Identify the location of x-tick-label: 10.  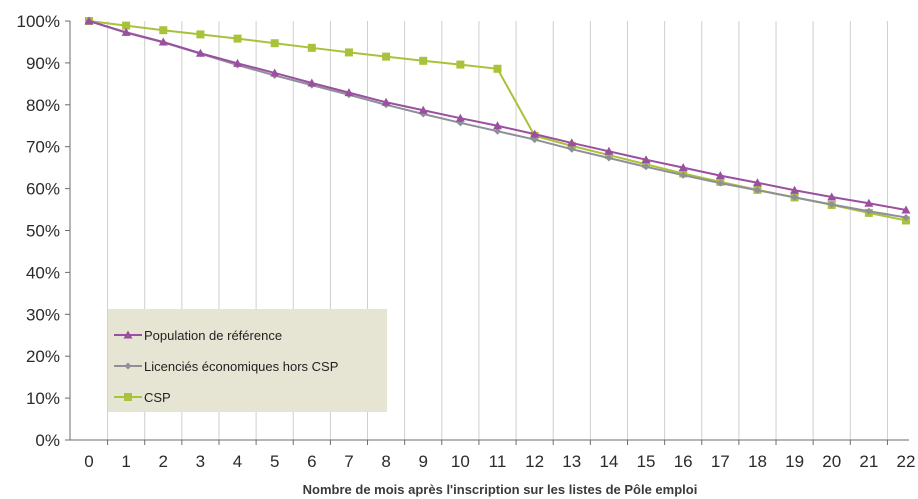
(460, 461).